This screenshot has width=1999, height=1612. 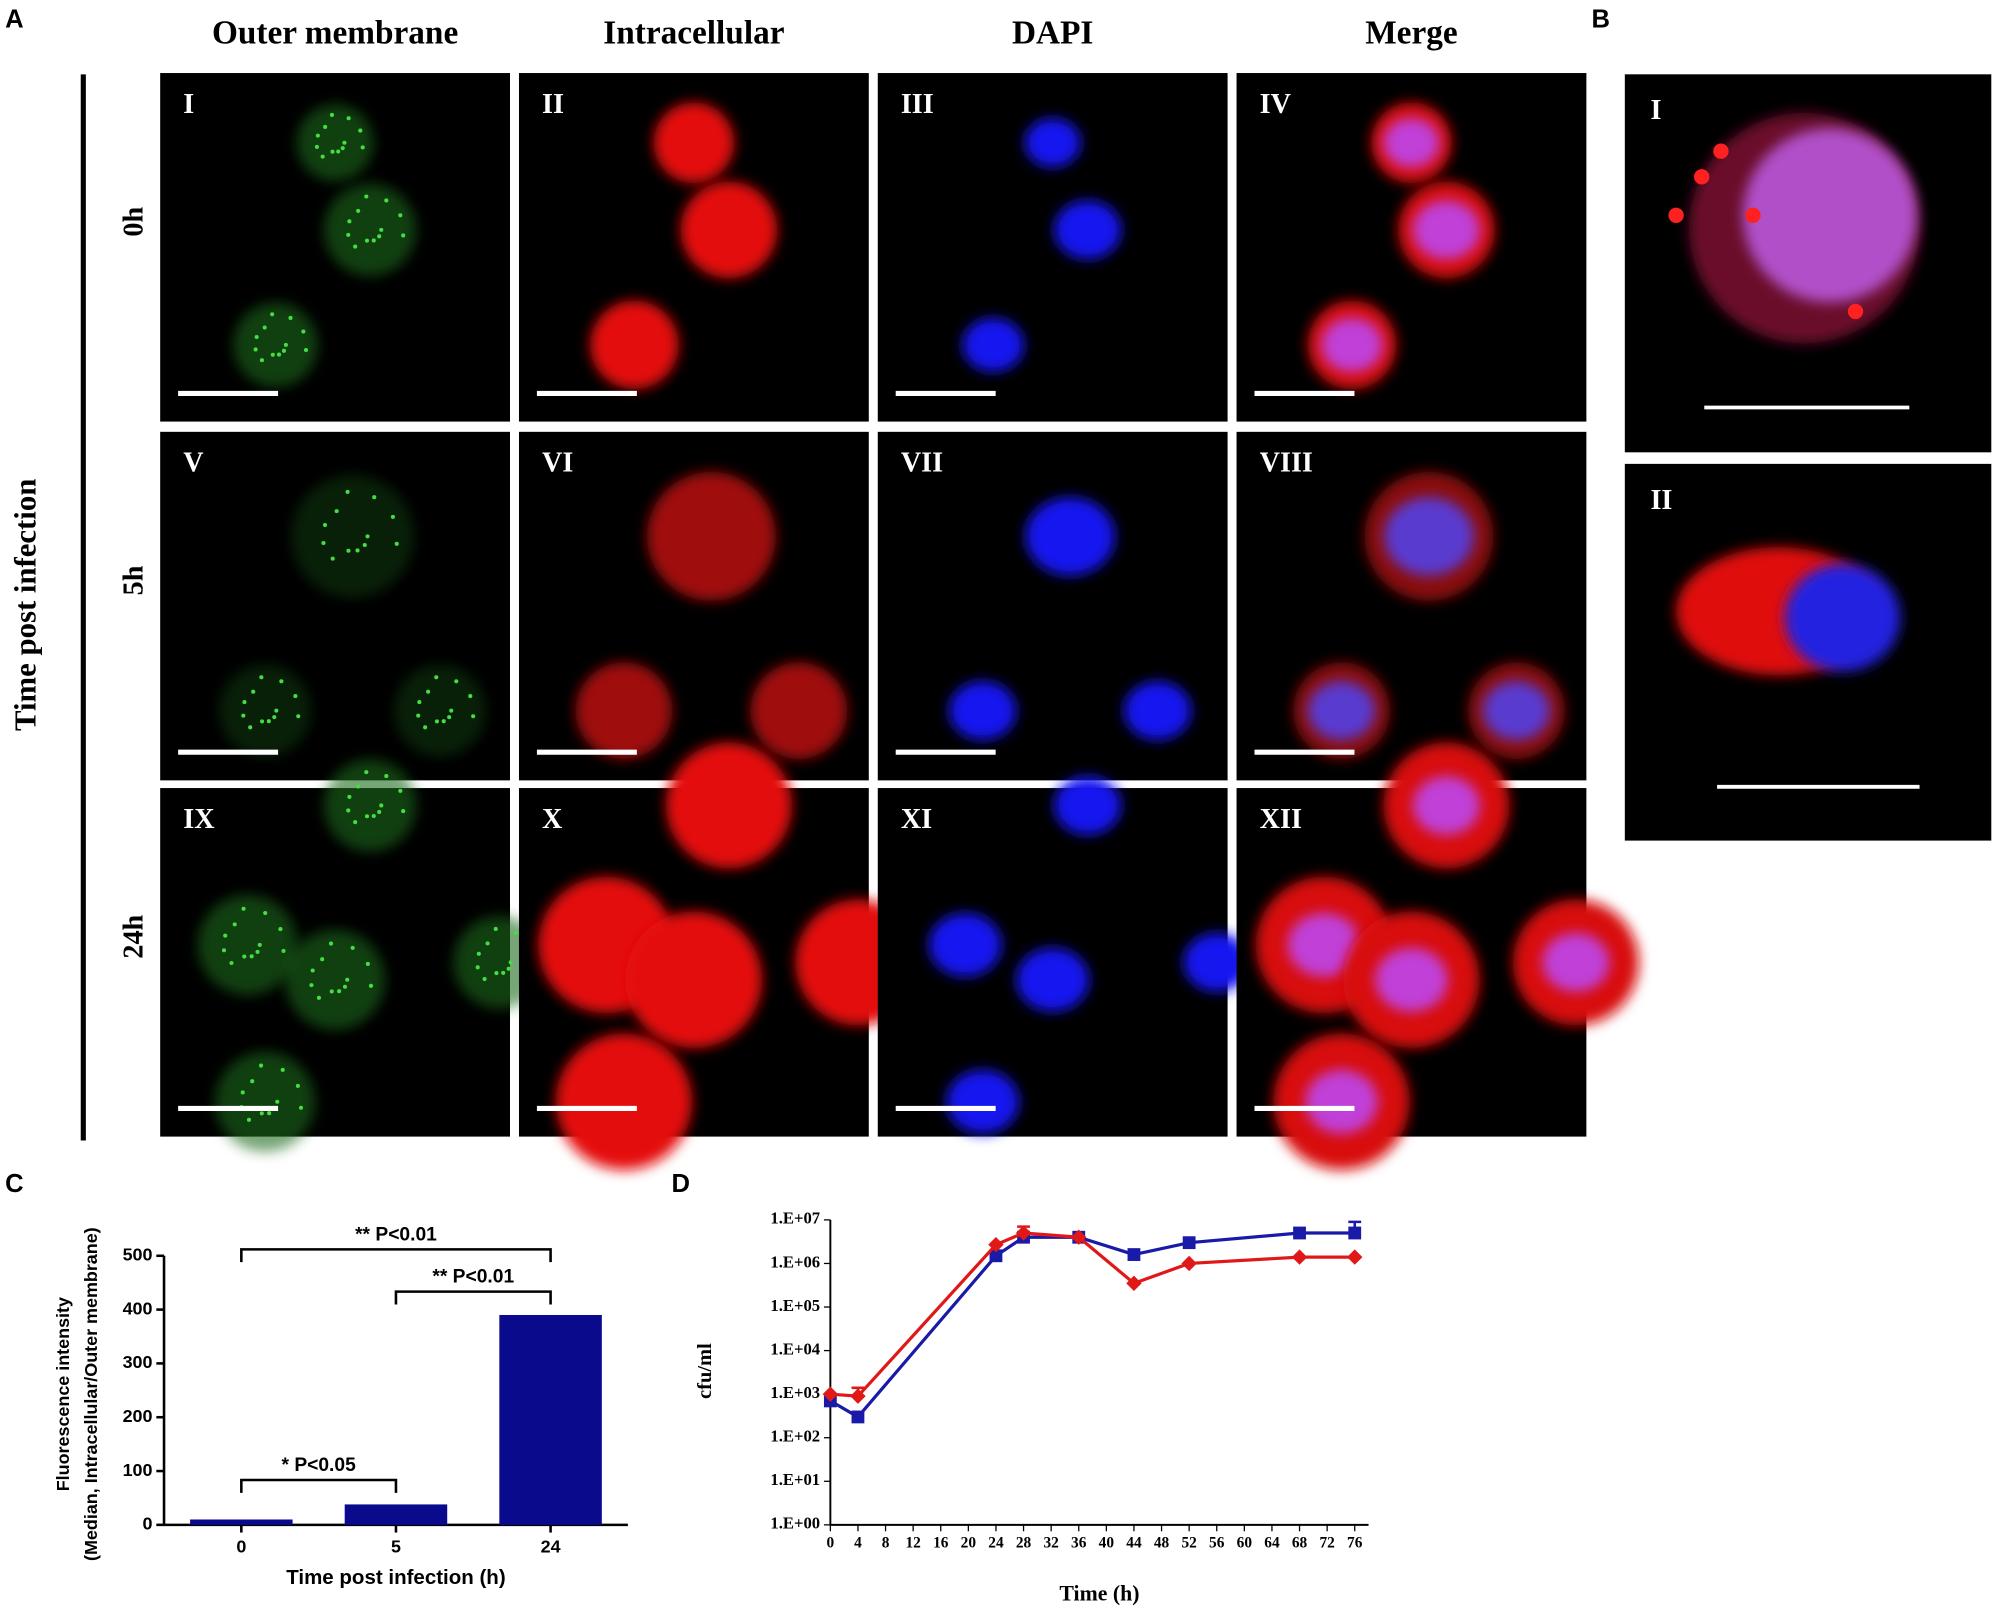 I want to click on tile-label: VI, so click(x=557, y=463).